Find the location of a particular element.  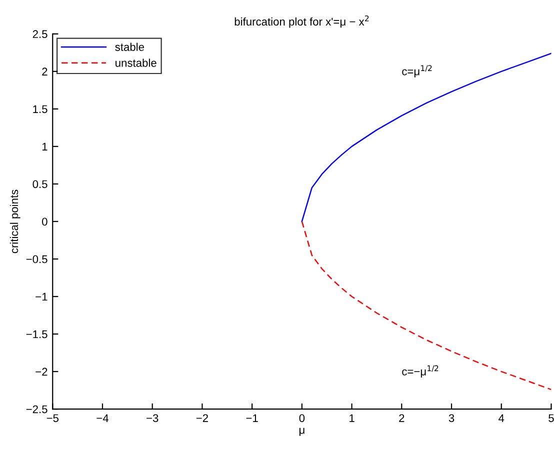

y-tick-label: −1 is located at coordinates (42, 296).